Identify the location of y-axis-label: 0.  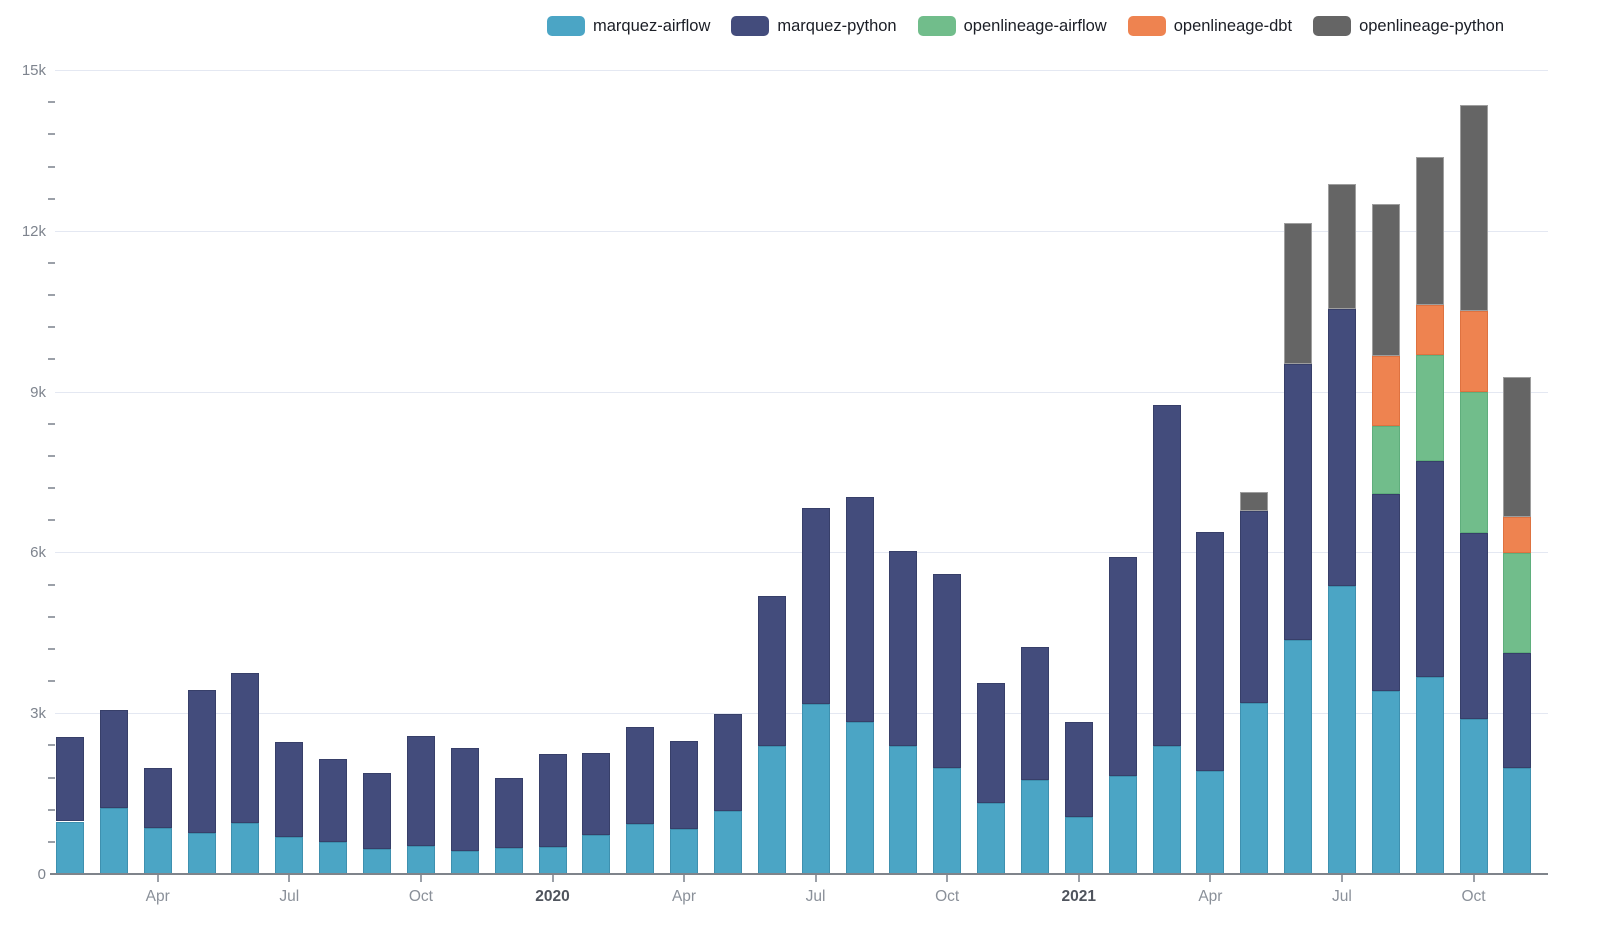
(41, 874).